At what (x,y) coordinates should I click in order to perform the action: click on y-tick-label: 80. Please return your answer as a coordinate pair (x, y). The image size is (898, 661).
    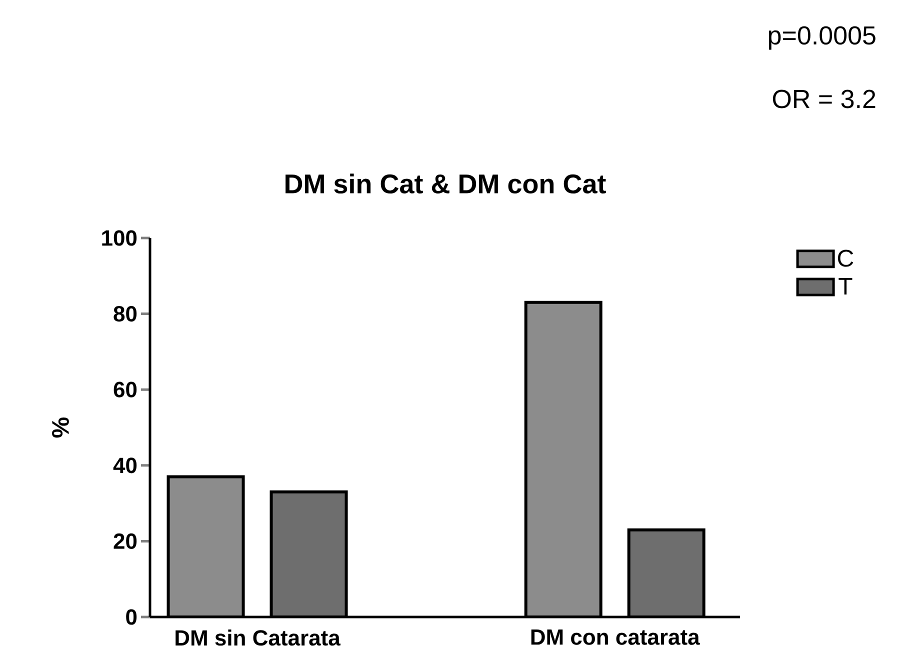
    Looking at the image, I should click on (125, 314).